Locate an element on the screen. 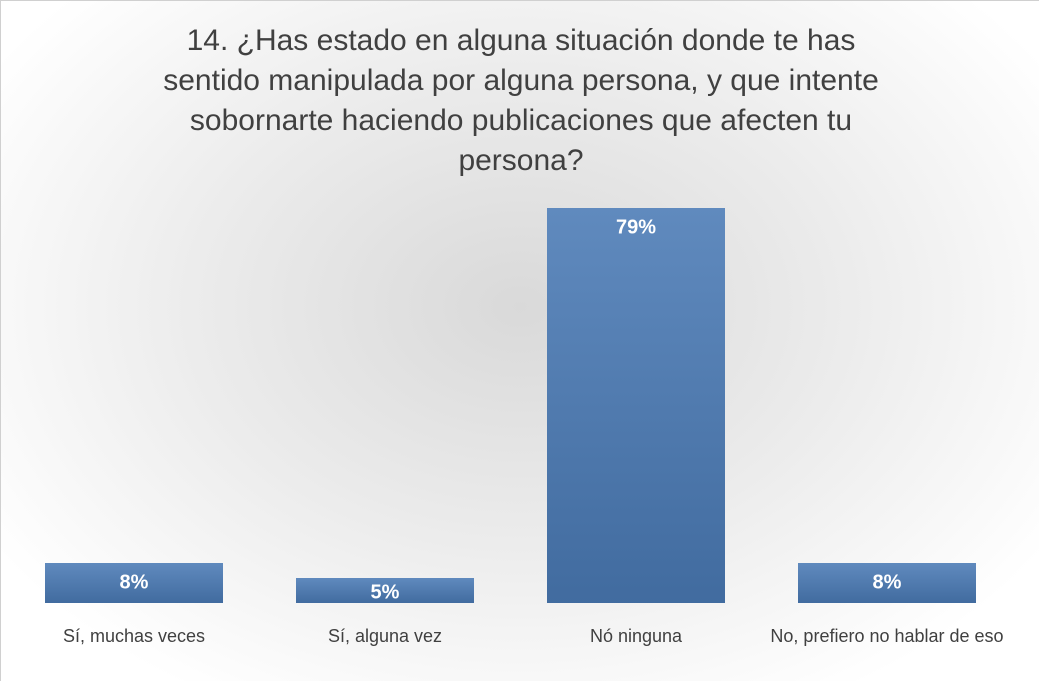 The height and width of the screenshot is (681, 1039). x-tick-label: Sí, muchas veces is located at coordinates (134, 636).